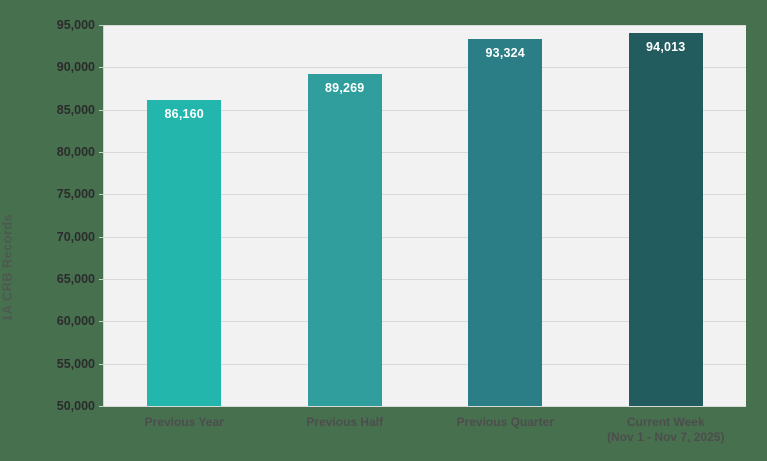 The image size is (767, 461). Describe the element at coordinates (75, 363) in the screenshot. I see `y-axis-tick-label: 55,000` at that location.